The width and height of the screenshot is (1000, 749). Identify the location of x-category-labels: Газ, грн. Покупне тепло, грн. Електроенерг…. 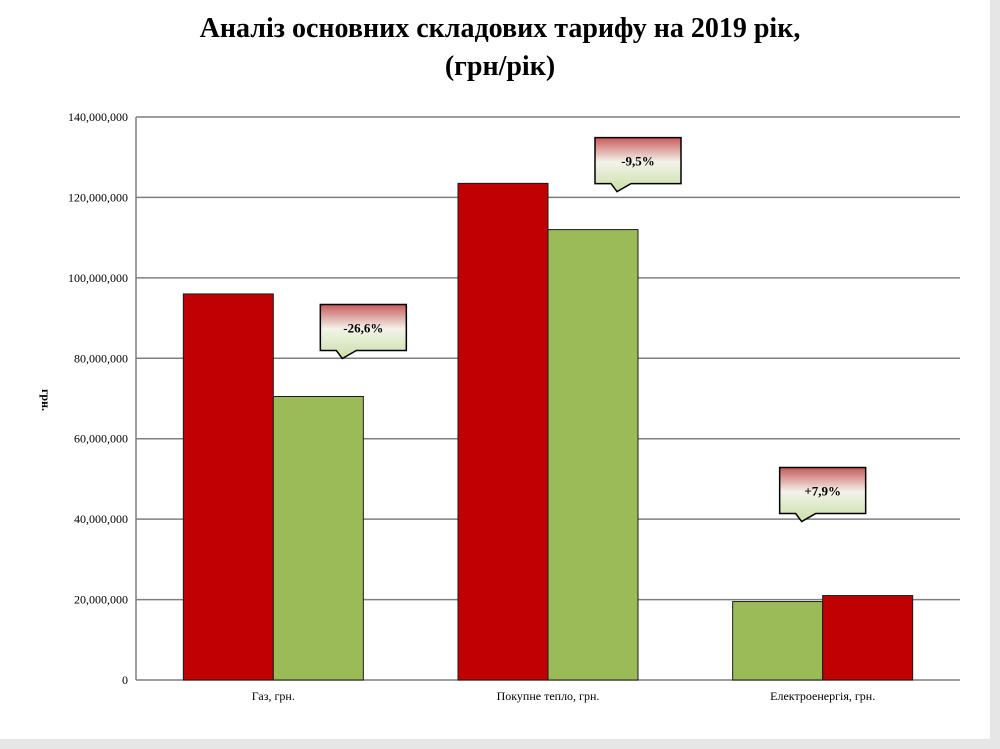
(563, 696).